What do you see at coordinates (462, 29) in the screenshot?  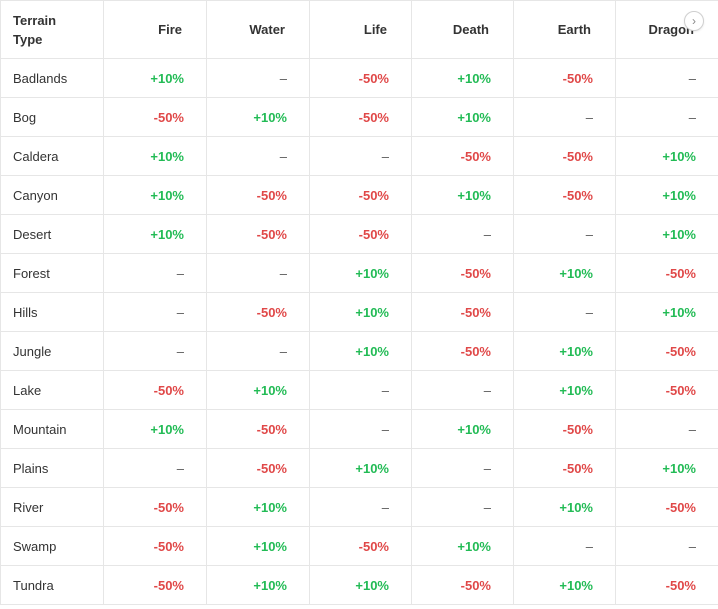 I see `header-death: Death` at bounding box center [462, 29].